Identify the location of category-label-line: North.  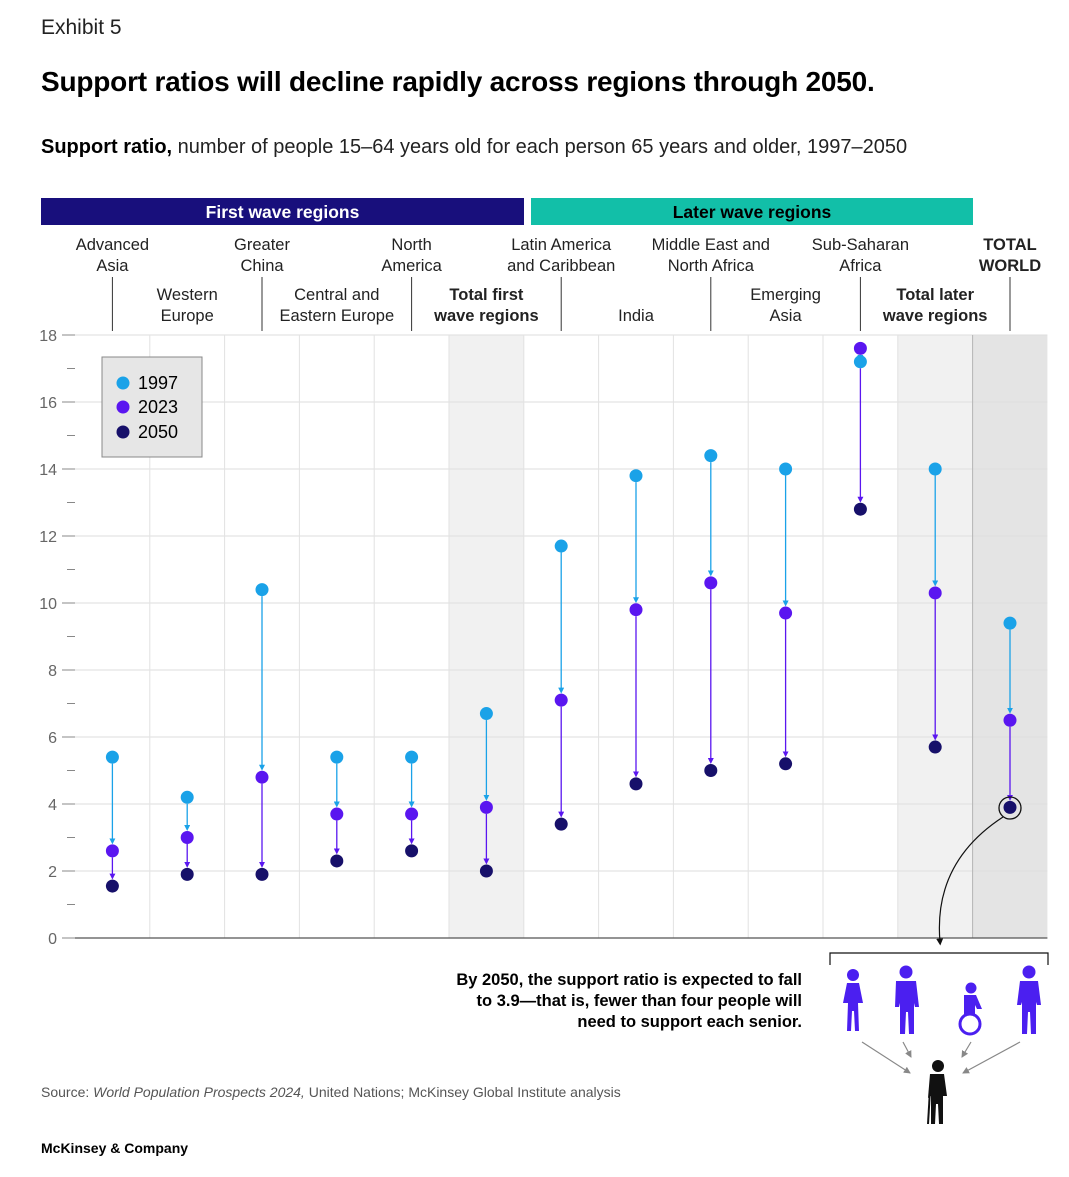
(411, 245).